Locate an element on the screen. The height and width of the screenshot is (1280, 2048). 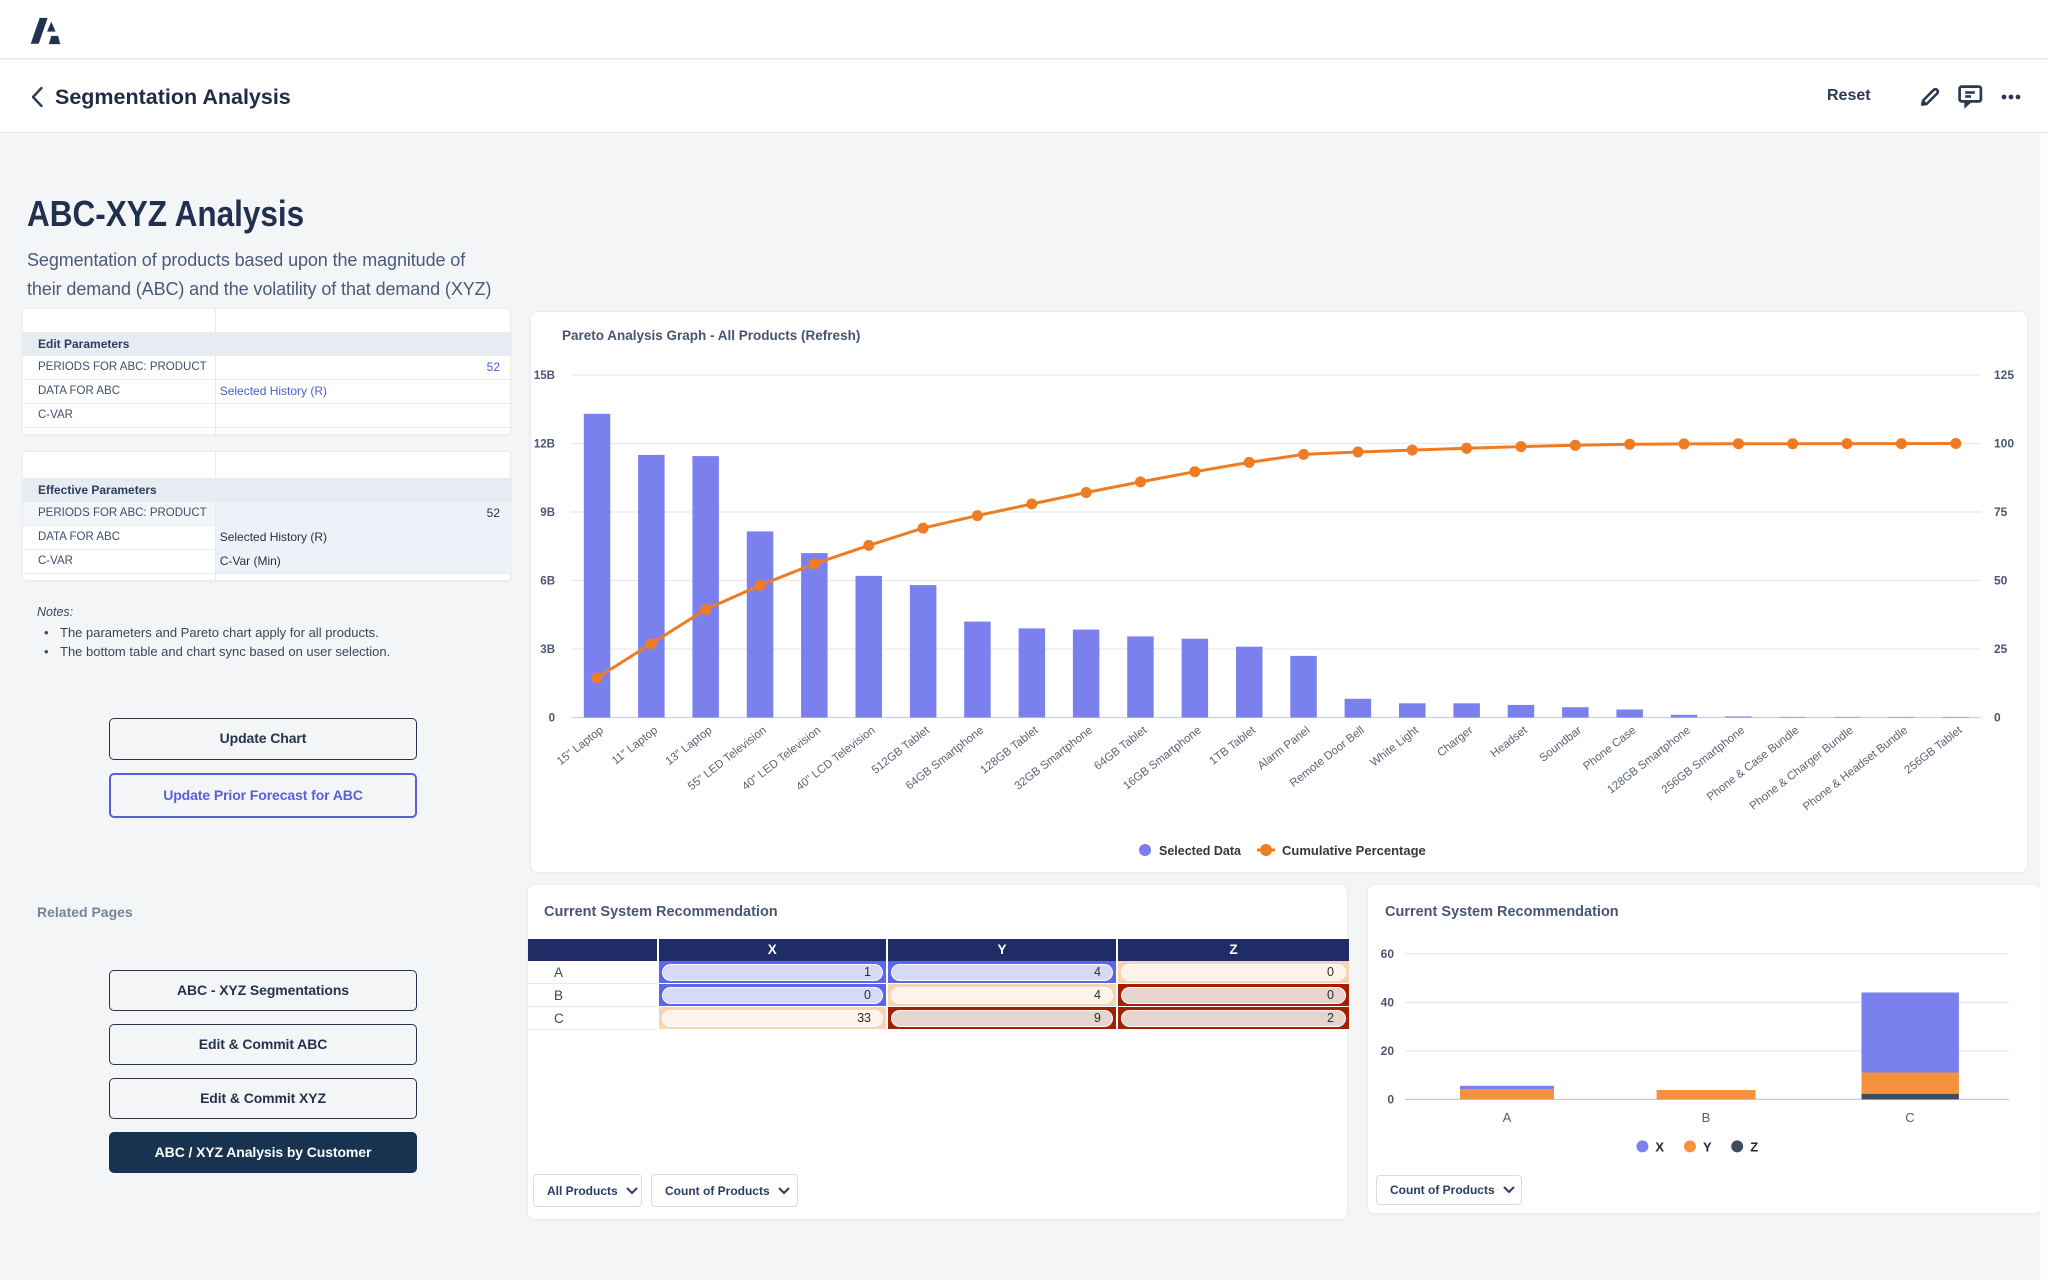
svg-text: B is located at coordinates (1706, 1117).